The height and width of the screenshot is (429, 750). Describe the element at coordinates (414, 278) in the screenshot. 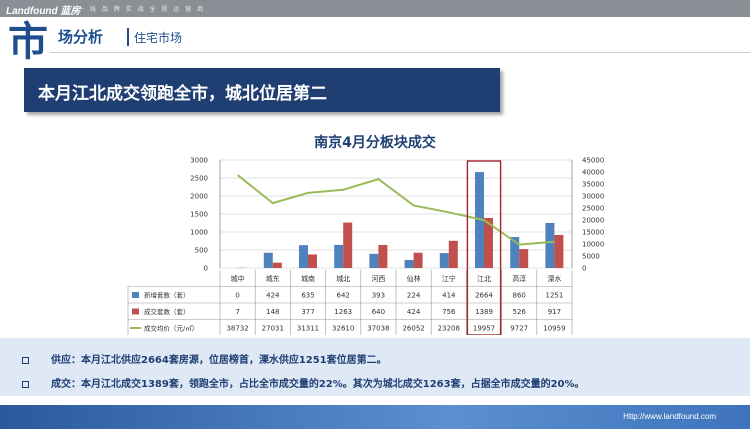

I see `category-label: 仙林` at that location.